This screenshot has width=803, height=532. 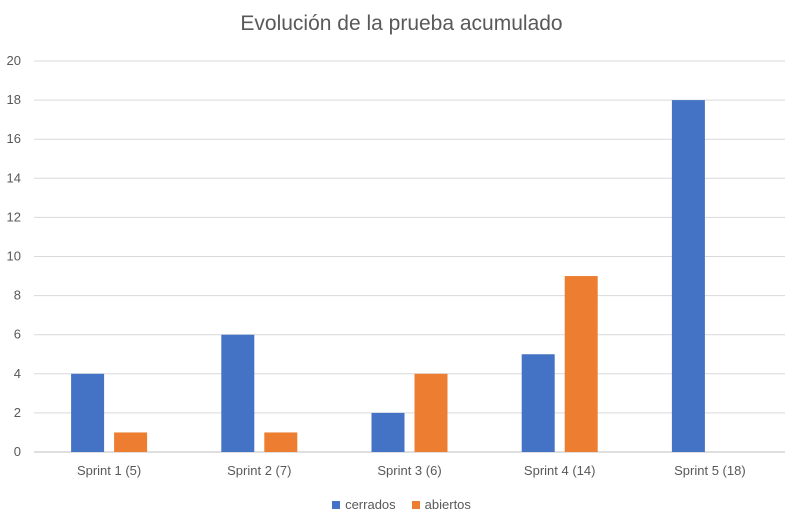 What do you see at coordinates (370, 504) in the screenshot?
I see `legend-label-cerrados: cerrados` at bounding box center [370, 504].